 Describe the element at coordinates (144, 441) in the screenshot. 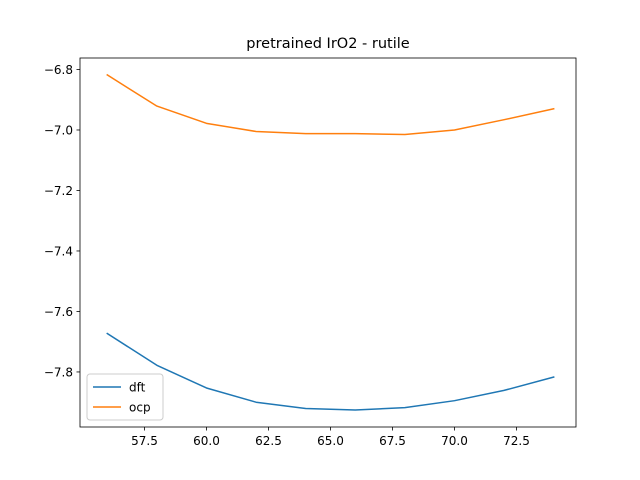

I see `x-tick-label: 57.5` at that location.